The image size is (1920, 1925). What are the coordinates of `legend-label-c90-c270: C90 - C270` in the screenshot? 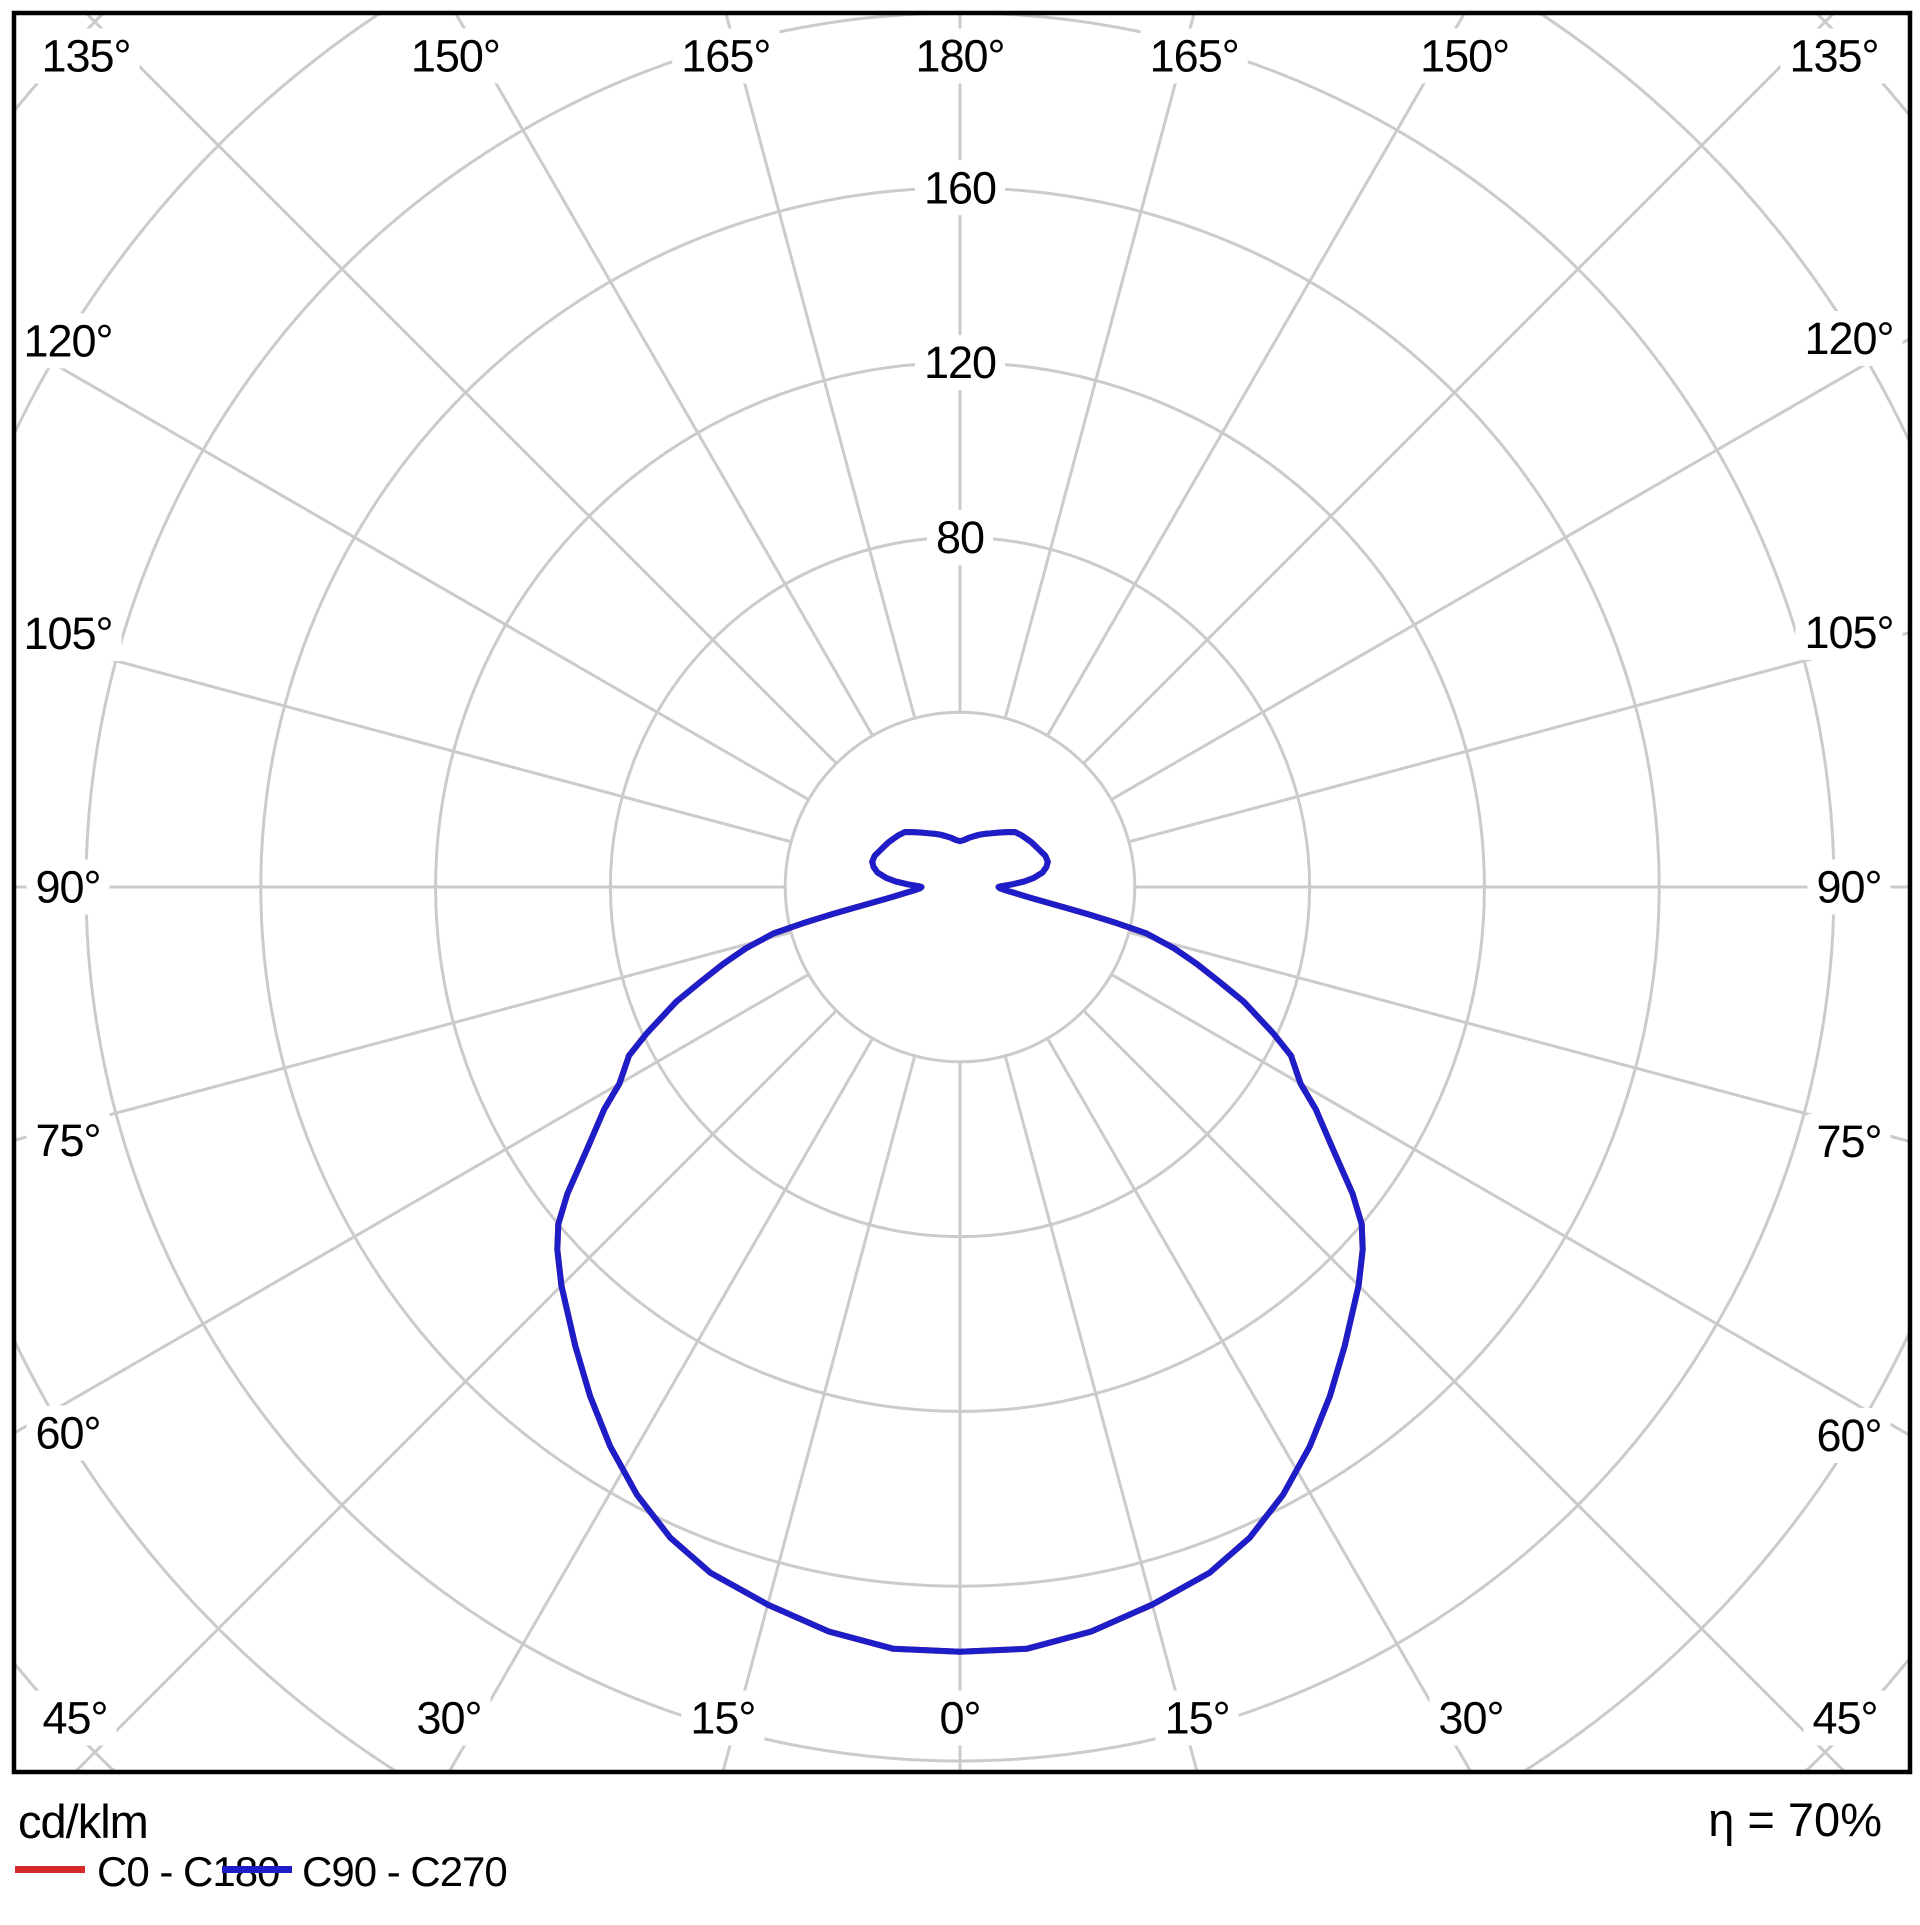 It's located at (405, 1871).